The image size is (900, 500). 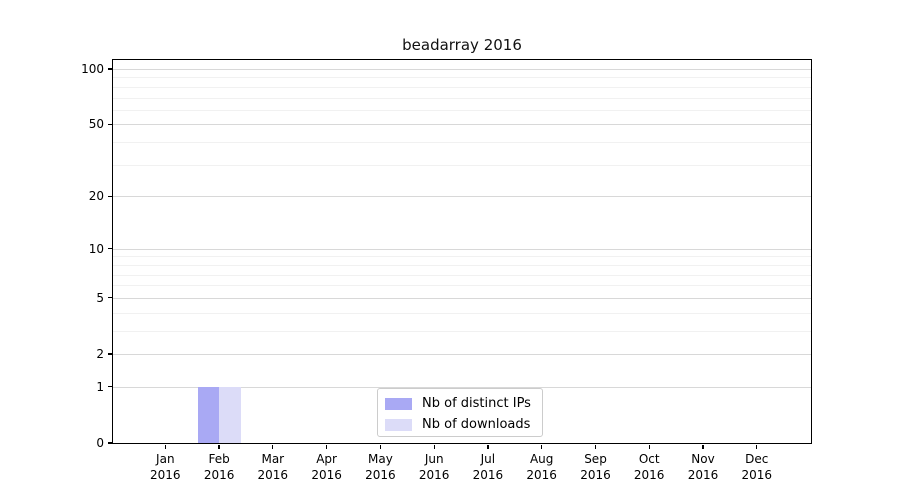 What do you see at coordinates (541, 467) in the screenshot?
I see `x-axis-tick-label: Aug 2016` at bounding box center [541, 467].